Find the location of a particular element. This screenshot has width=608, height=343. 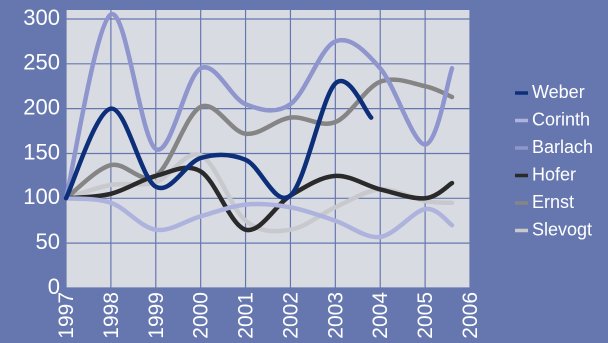

y-tick-label: 150 is located at coordinates (41, 151).